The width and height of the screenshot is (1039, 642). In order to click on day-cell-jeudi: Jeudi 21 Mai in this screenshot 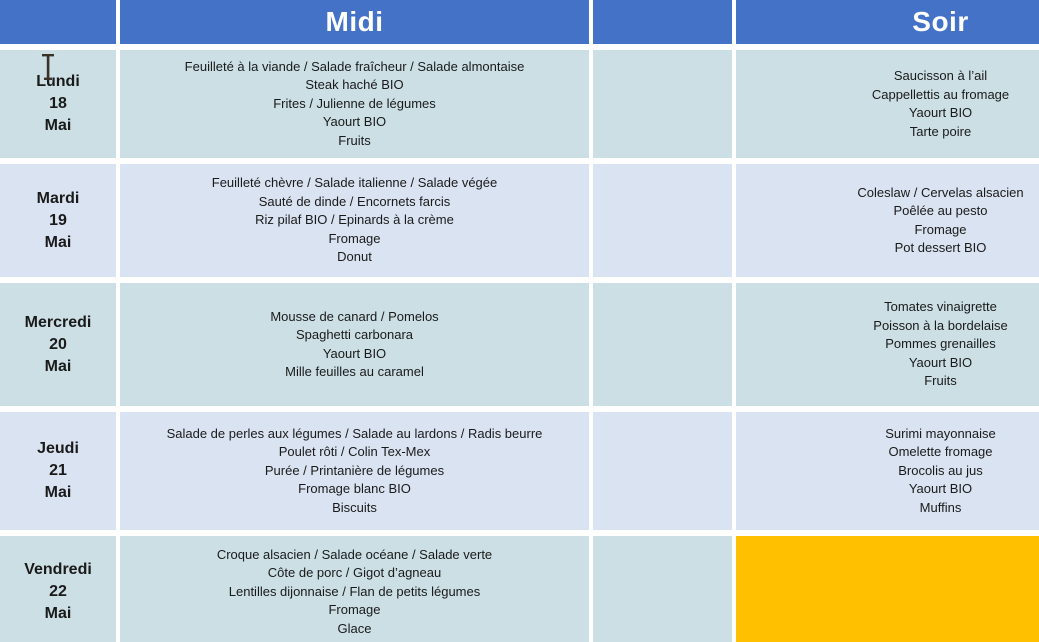, I will do `click(58, 471)`.